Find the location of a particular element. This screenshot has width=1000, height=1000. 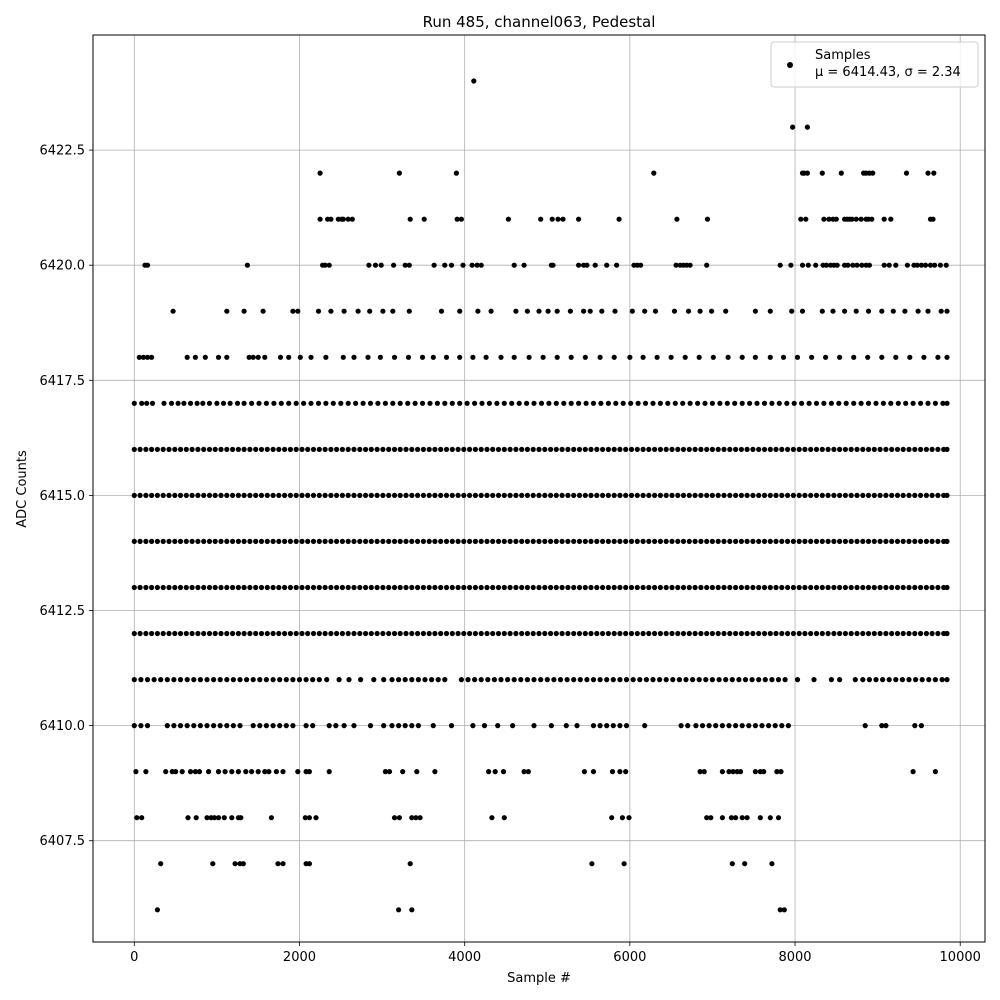

legend-stats: μ = 6414.43, σ = 2.34 is located at coordinates (888, 72).